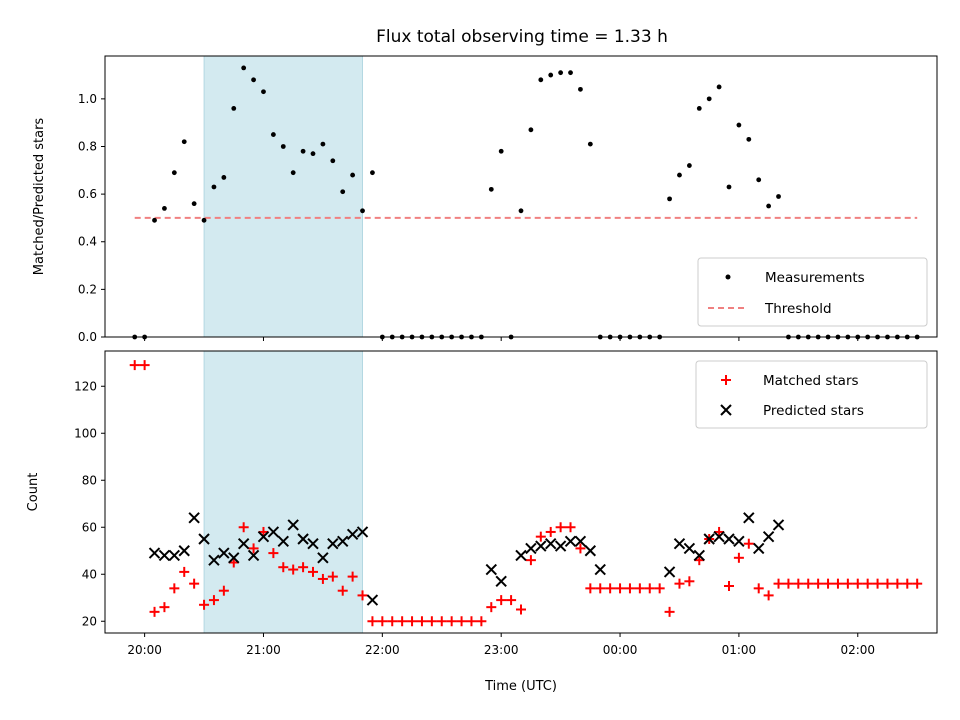 Image resolution: width=960 pixels, height=720 pixels. I want to click on bottom-y-tick-label: 40, so click(89, 574).